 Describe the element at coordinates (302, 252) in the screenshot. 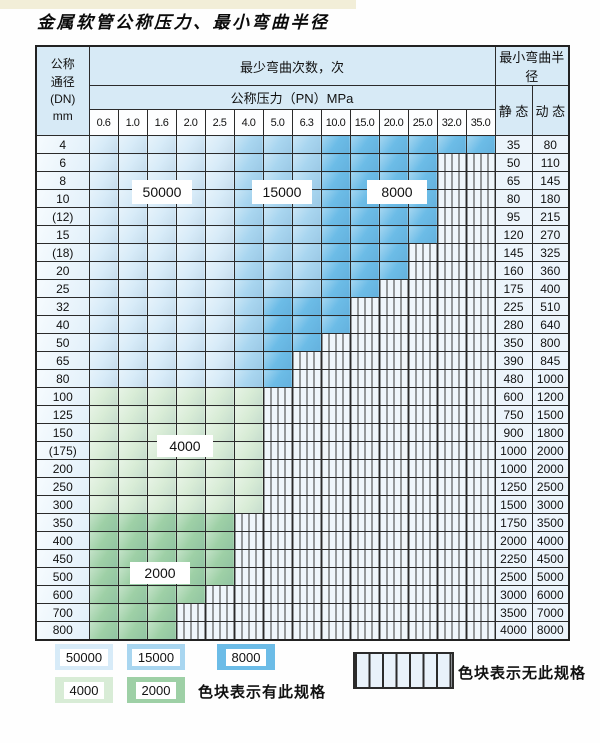

I see `table-row: (18) 145 325` at that location.